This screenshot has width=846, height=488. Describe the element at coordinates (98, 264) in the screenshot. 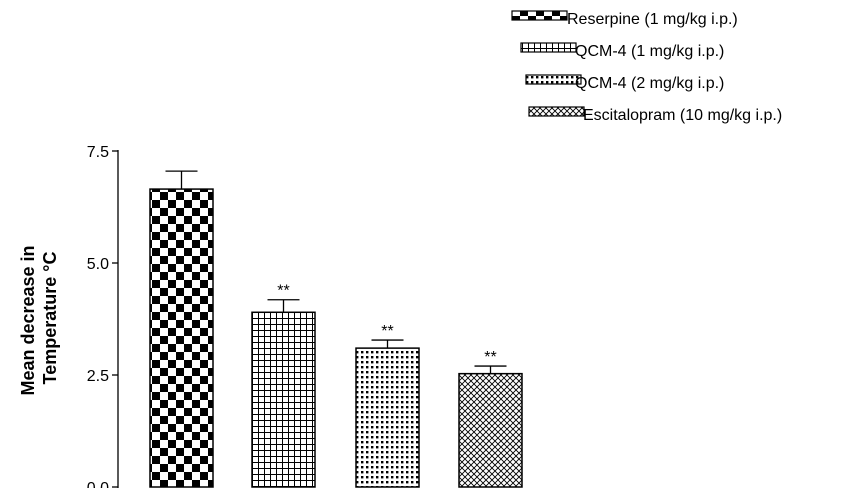

I see `y-tick-label: 5.0` at that location.